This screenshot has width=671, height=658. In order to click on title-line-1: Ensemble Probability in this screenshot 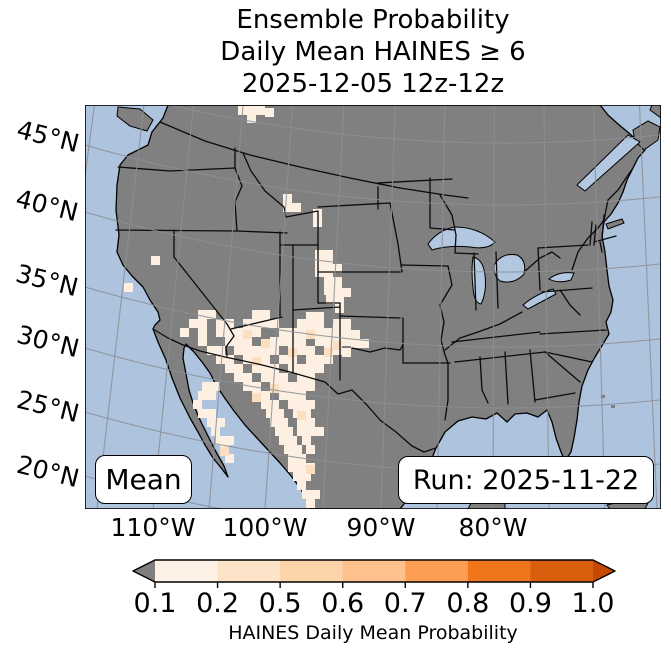, I will do `click(373, 20)`.